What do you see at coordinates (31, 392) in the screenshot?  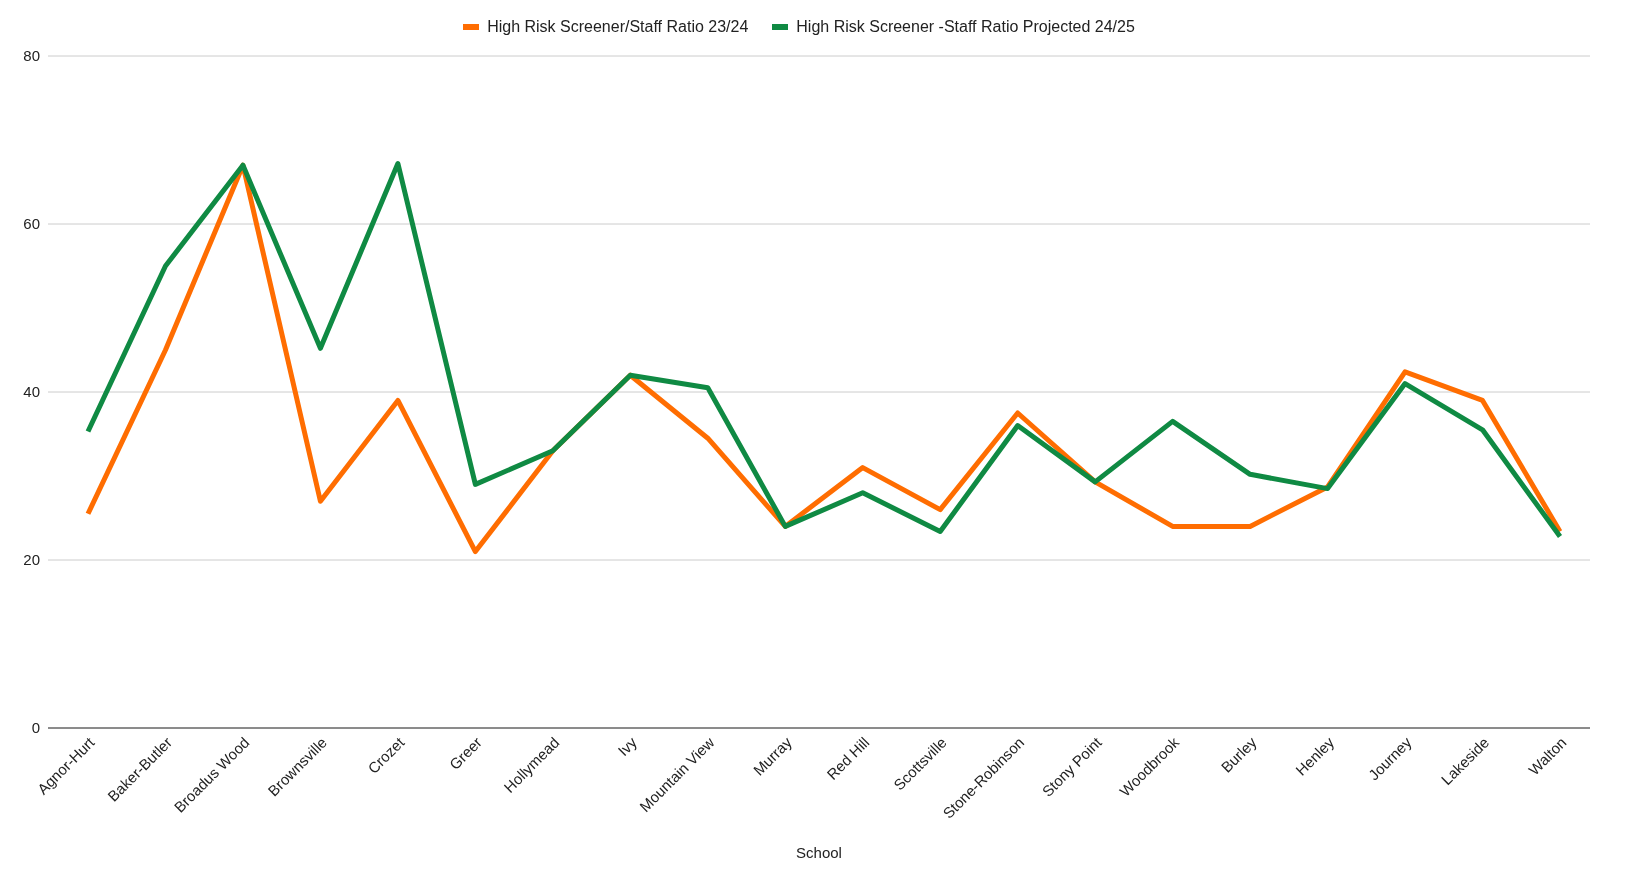 I see `y-tick-label: 40` at bounding box center [31, 392].